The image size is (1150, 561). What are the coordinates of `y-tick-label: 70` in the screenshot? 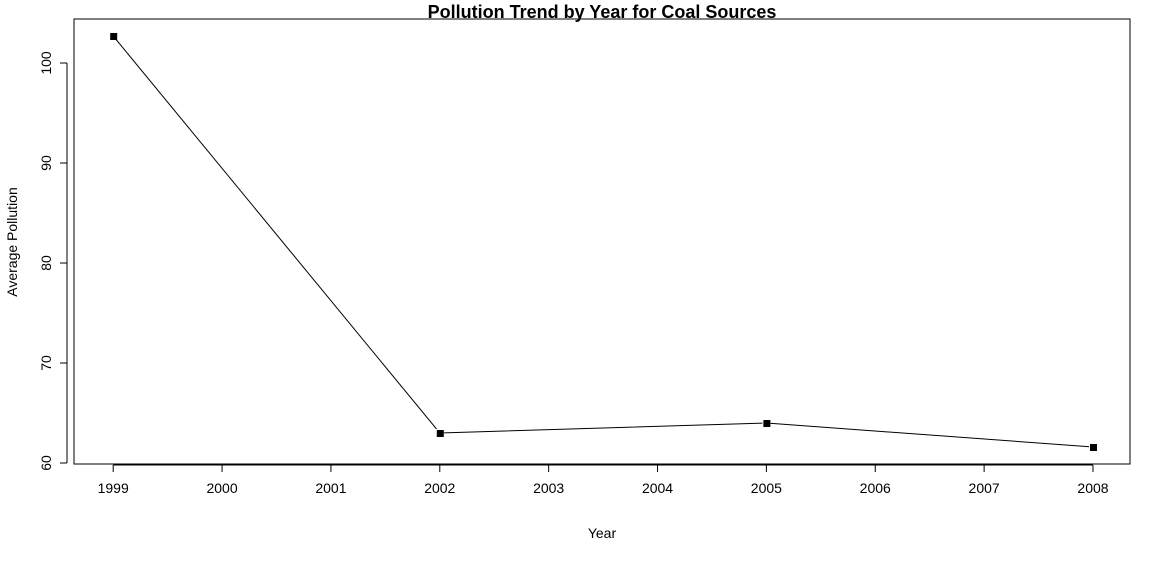 It's located at (46, 363).